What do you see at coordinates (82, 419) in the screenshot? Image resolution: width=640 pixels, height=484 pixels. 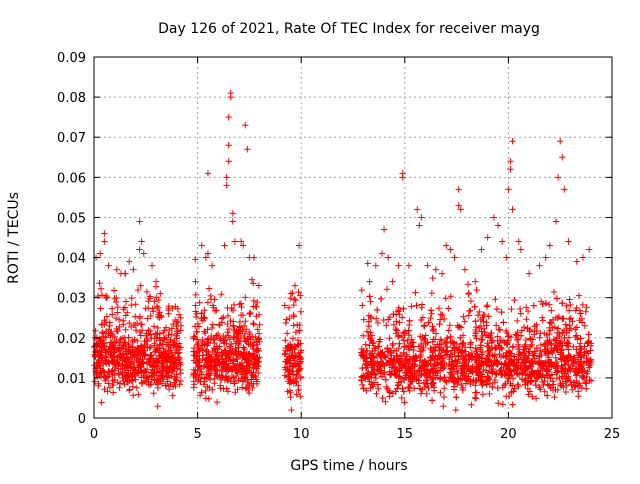 I see `y-tick-label: 0` at bounding box center [82, 419].